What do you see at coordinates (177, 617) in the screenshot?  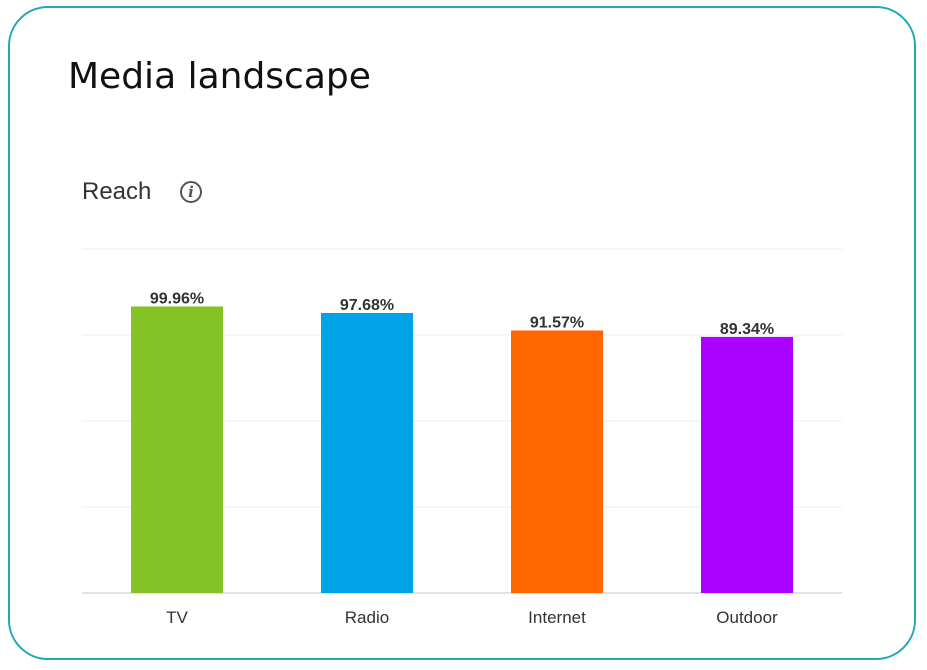 I see `x-tick-label: TV` at bounding box center [177, 617].